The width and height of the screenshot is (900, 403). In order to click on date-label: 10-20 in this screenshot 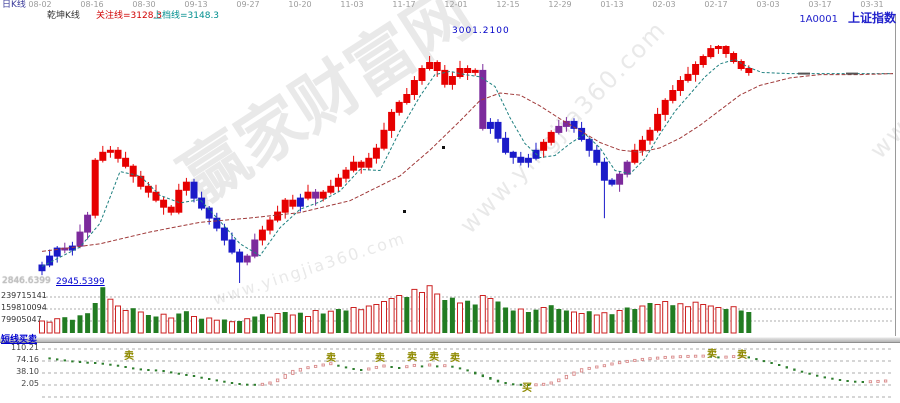, I will do `click(300, 4)`.